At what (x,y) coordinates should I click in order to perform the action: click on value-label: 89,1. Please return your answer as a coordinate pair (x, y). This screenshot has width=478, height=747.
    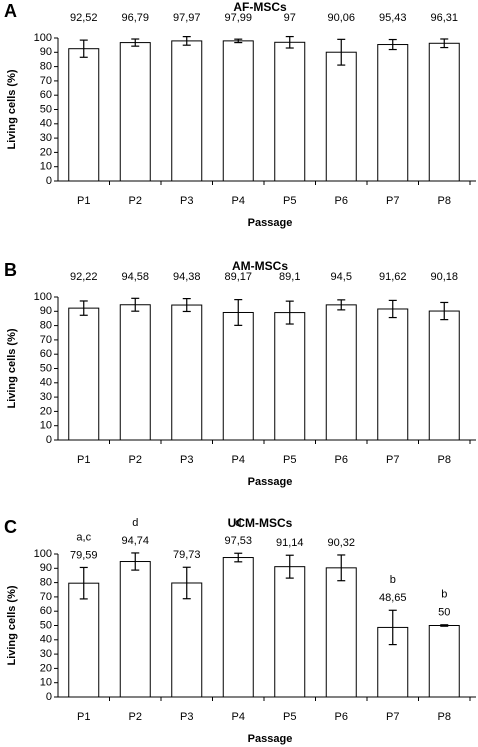
    Looking at the image, I should click on (289, 277).